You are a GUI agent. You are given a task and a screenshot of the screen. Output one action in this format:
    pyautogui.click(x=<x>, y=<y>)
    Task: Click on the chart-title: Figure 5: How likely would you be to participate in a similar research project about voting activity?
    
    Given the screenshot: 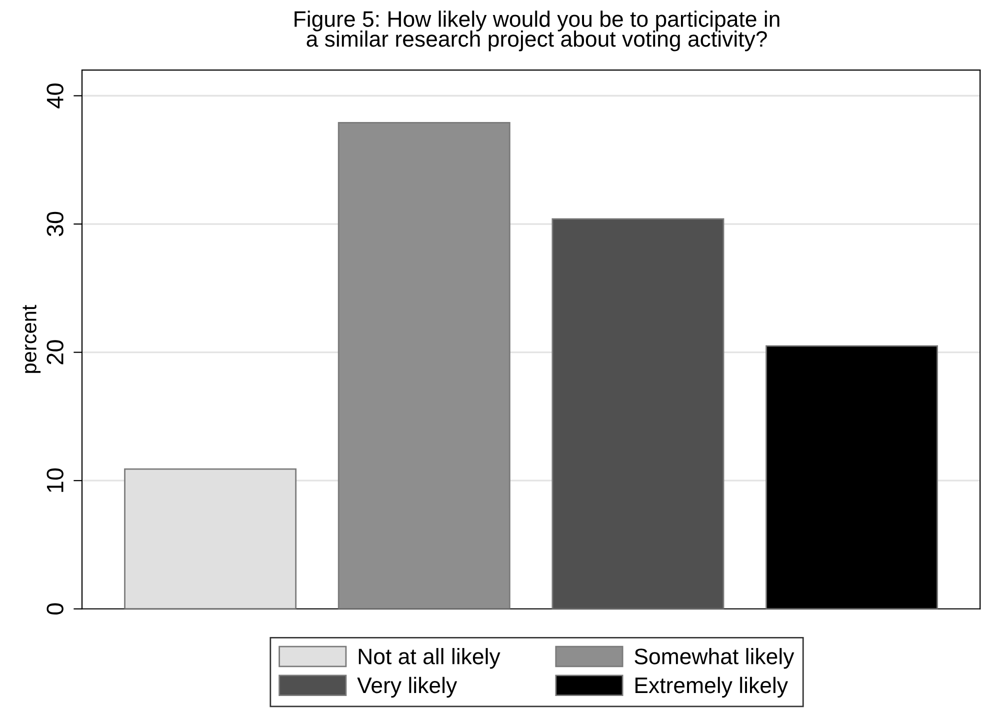 What is the action you would take?
    pyautogui.click(x=537, y=31)
    